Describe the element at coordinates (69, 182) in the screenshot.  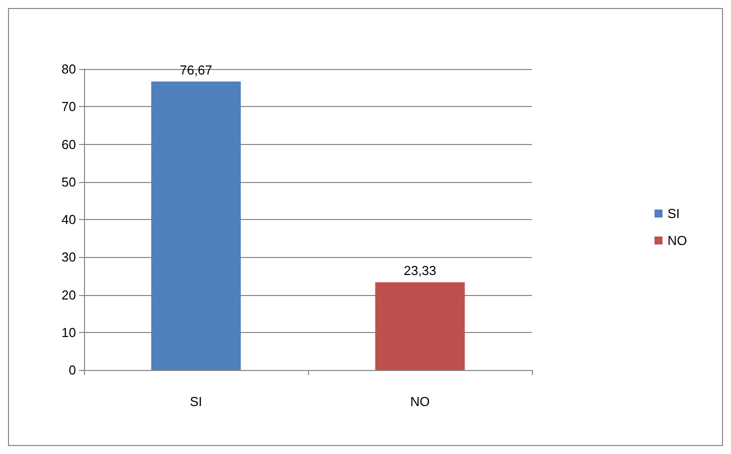
I see `y-tick-label: 50` at that location.